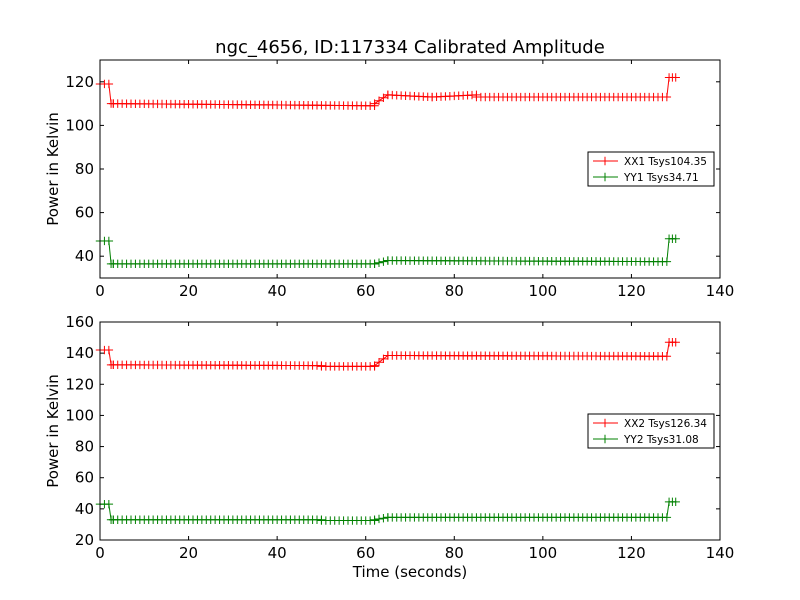  What do you see at coordinates (410, 47) in the screenshot?
I see `figure-title: ngc_4656, ID:117334 Calibrated Amplitude` at bounding box center [410, 47].